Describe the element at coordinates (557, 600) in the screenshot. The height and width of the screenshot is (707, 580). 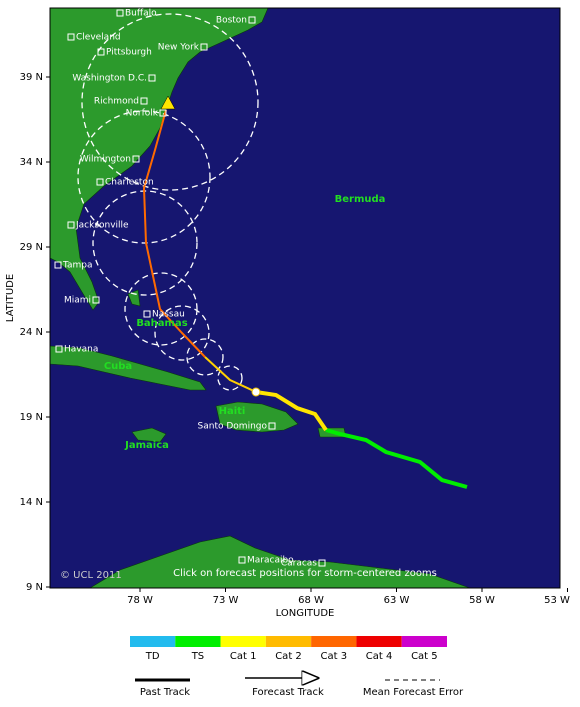
I see `x-tick-label: 53 W` at that location.